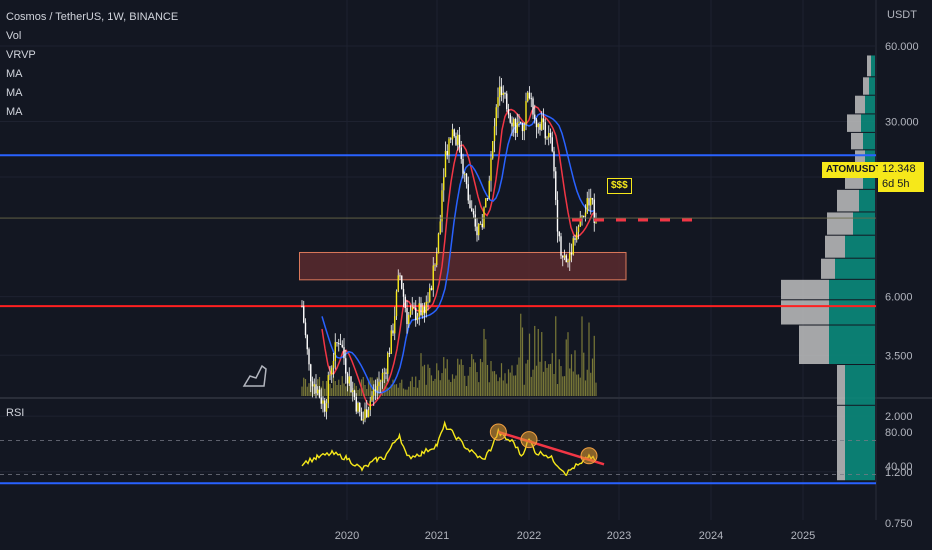 The height and width of the screenshot is (550, 932). Describe the element at coordinates (92, 17) in the screenshot. I see `chart-title: Cosmos / TetherUS, 1W, BINANCE` at that location.